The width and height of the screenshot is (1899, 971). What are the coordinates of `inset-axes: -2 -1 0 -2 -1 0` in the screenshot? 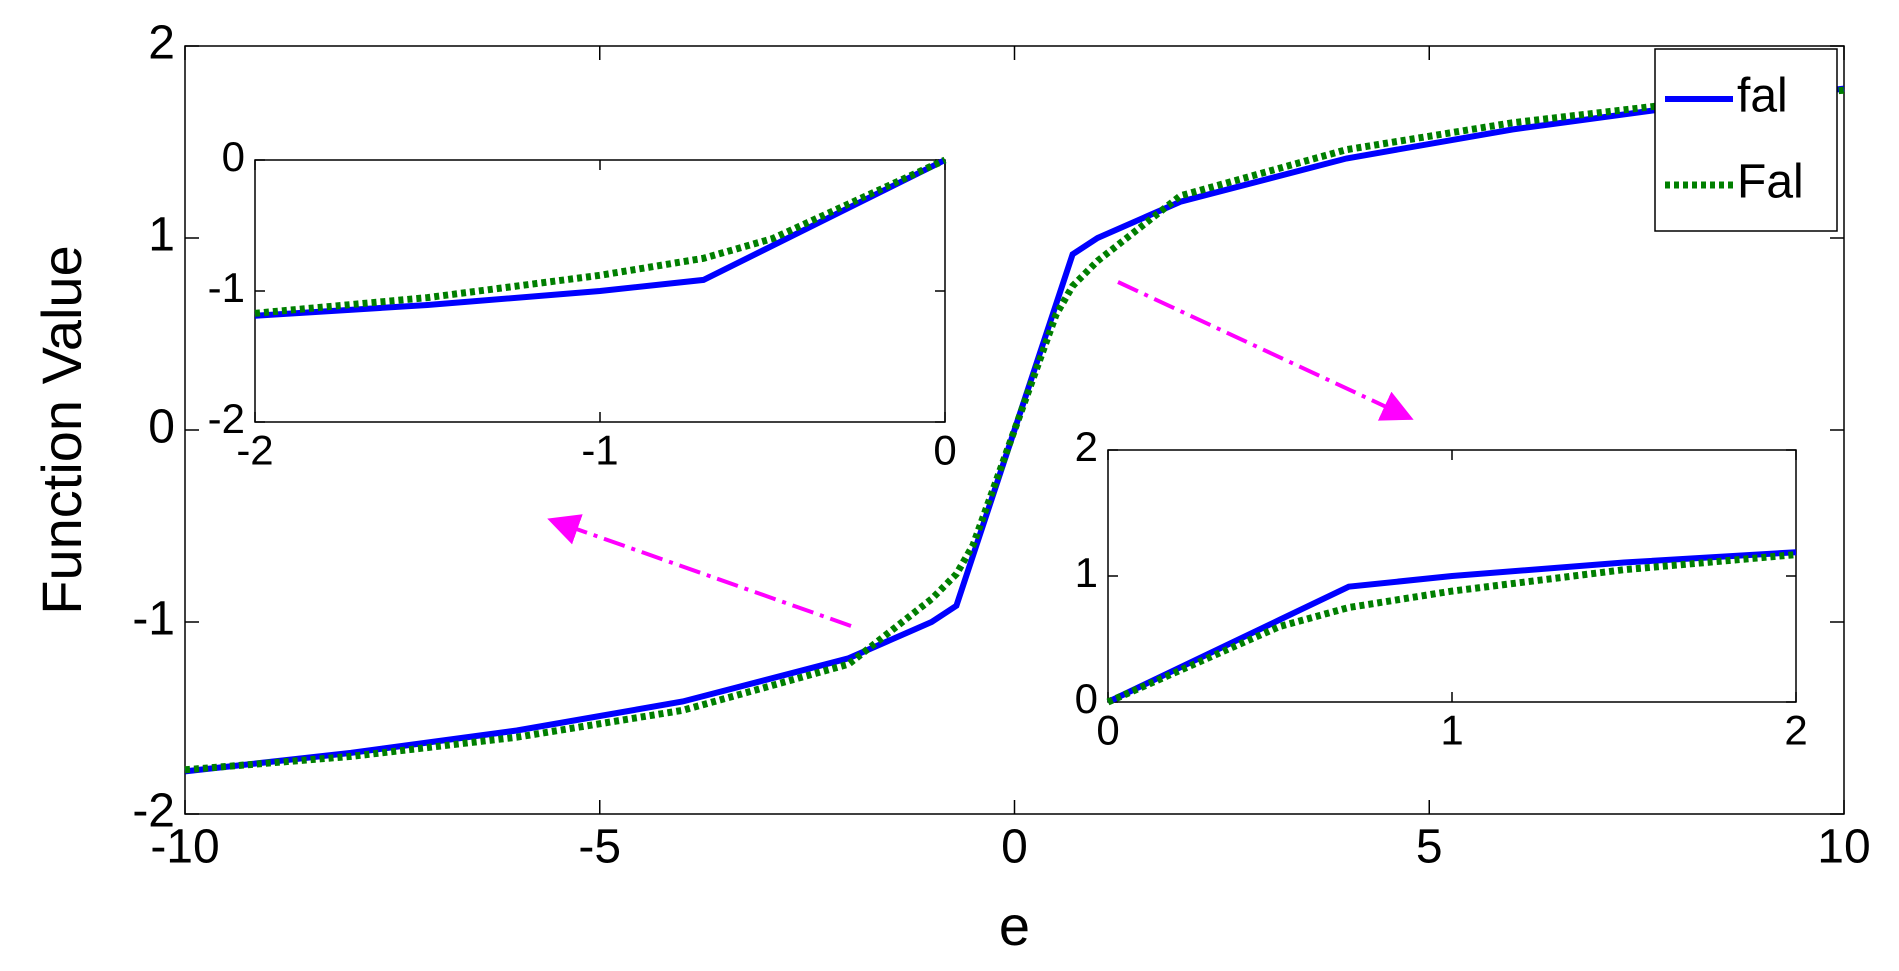 It's located at (582, 303).